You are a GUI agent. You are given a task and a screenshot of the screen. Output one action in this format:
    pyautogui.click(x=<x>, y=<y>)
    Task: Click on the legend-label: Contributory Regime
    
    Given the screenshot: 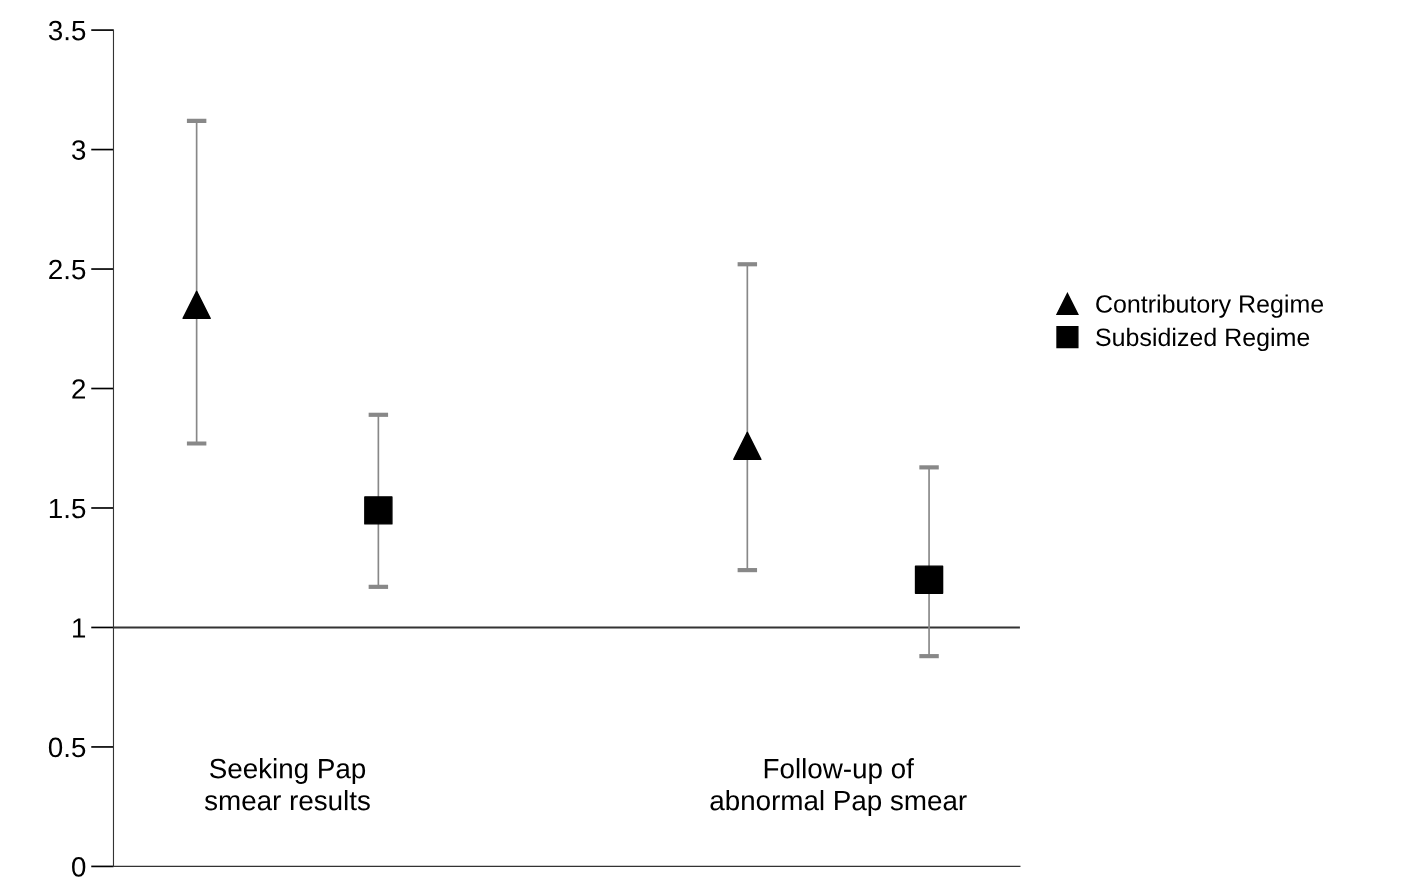 What is the action you would take?
    pyautogui.click(x=1210, y=306)
    